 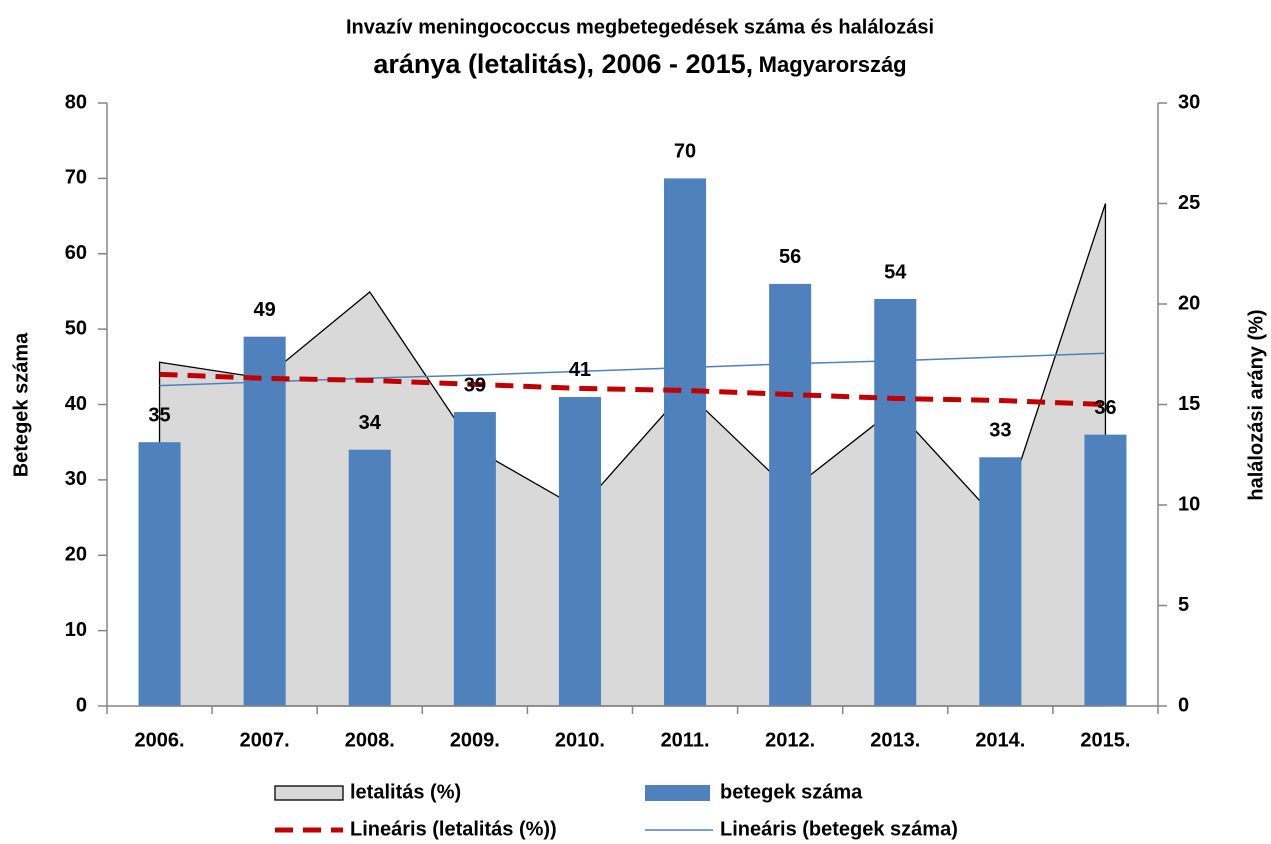 I want to click on legend-label: Lineáris (letalitás (%)), so click(x=453, y=829).